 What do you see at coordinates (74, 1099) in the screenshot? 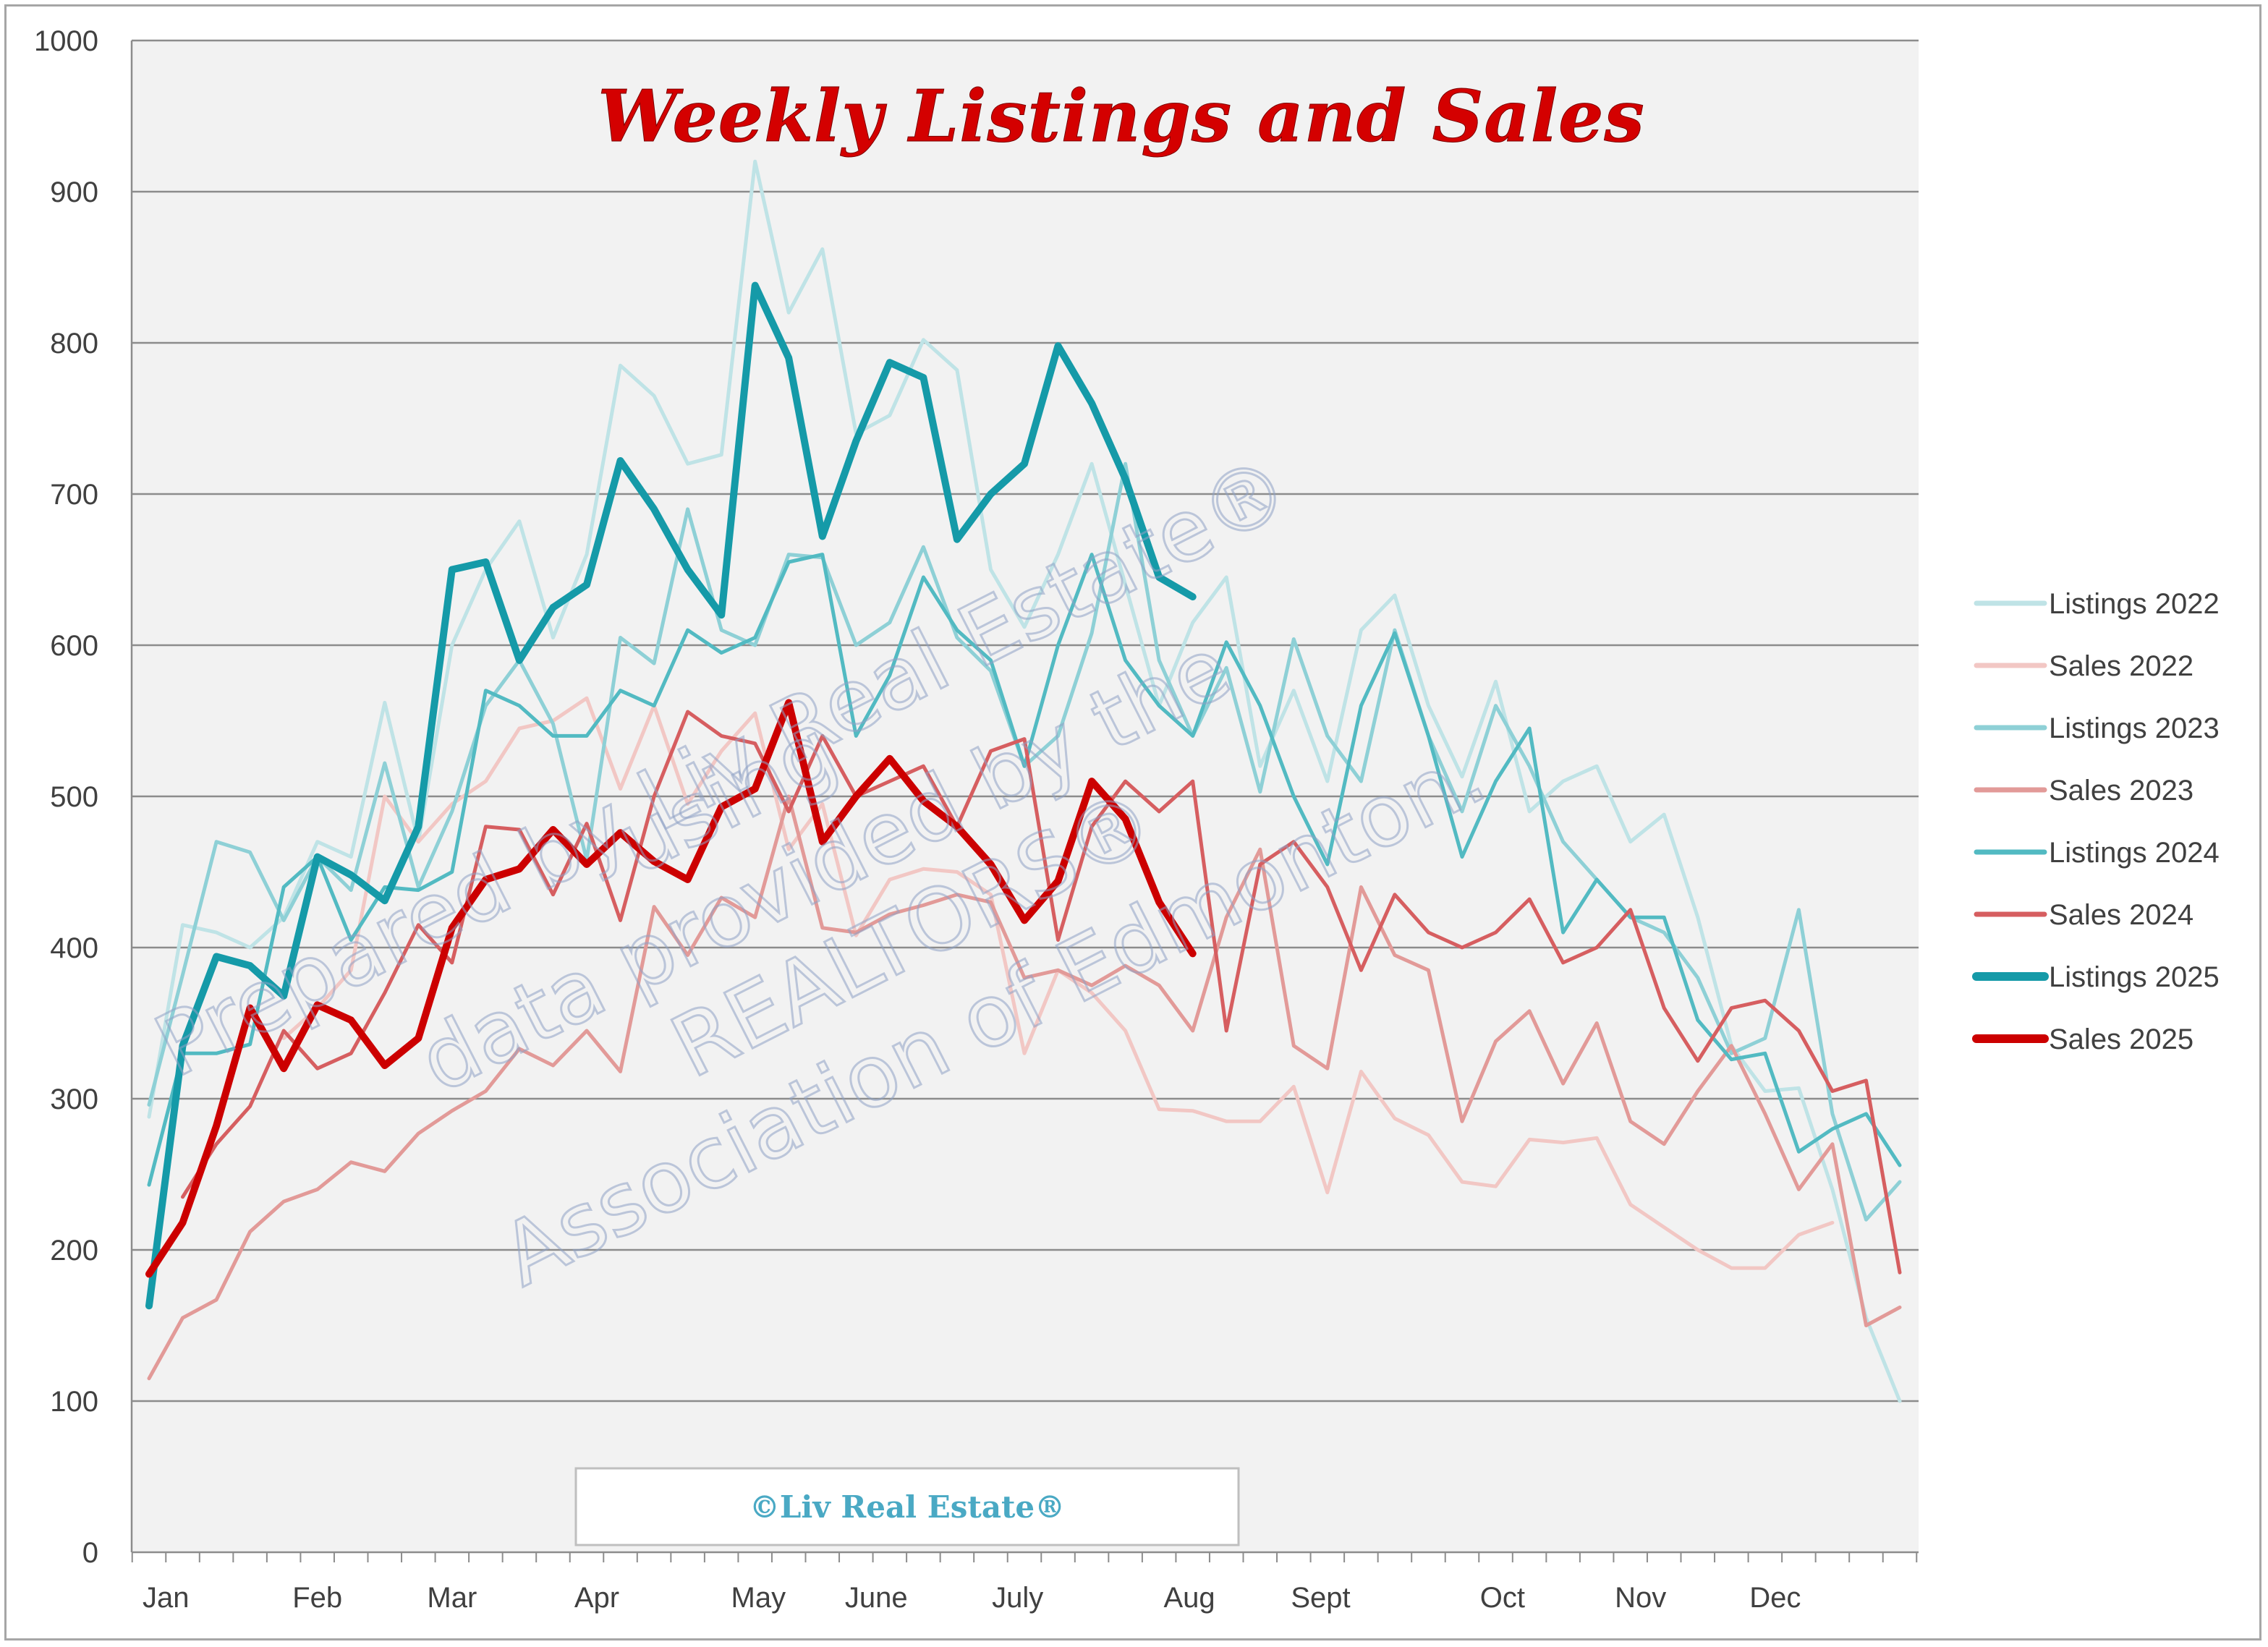
I see `y-tick-label: 300` at bounding box center [74, 1099].